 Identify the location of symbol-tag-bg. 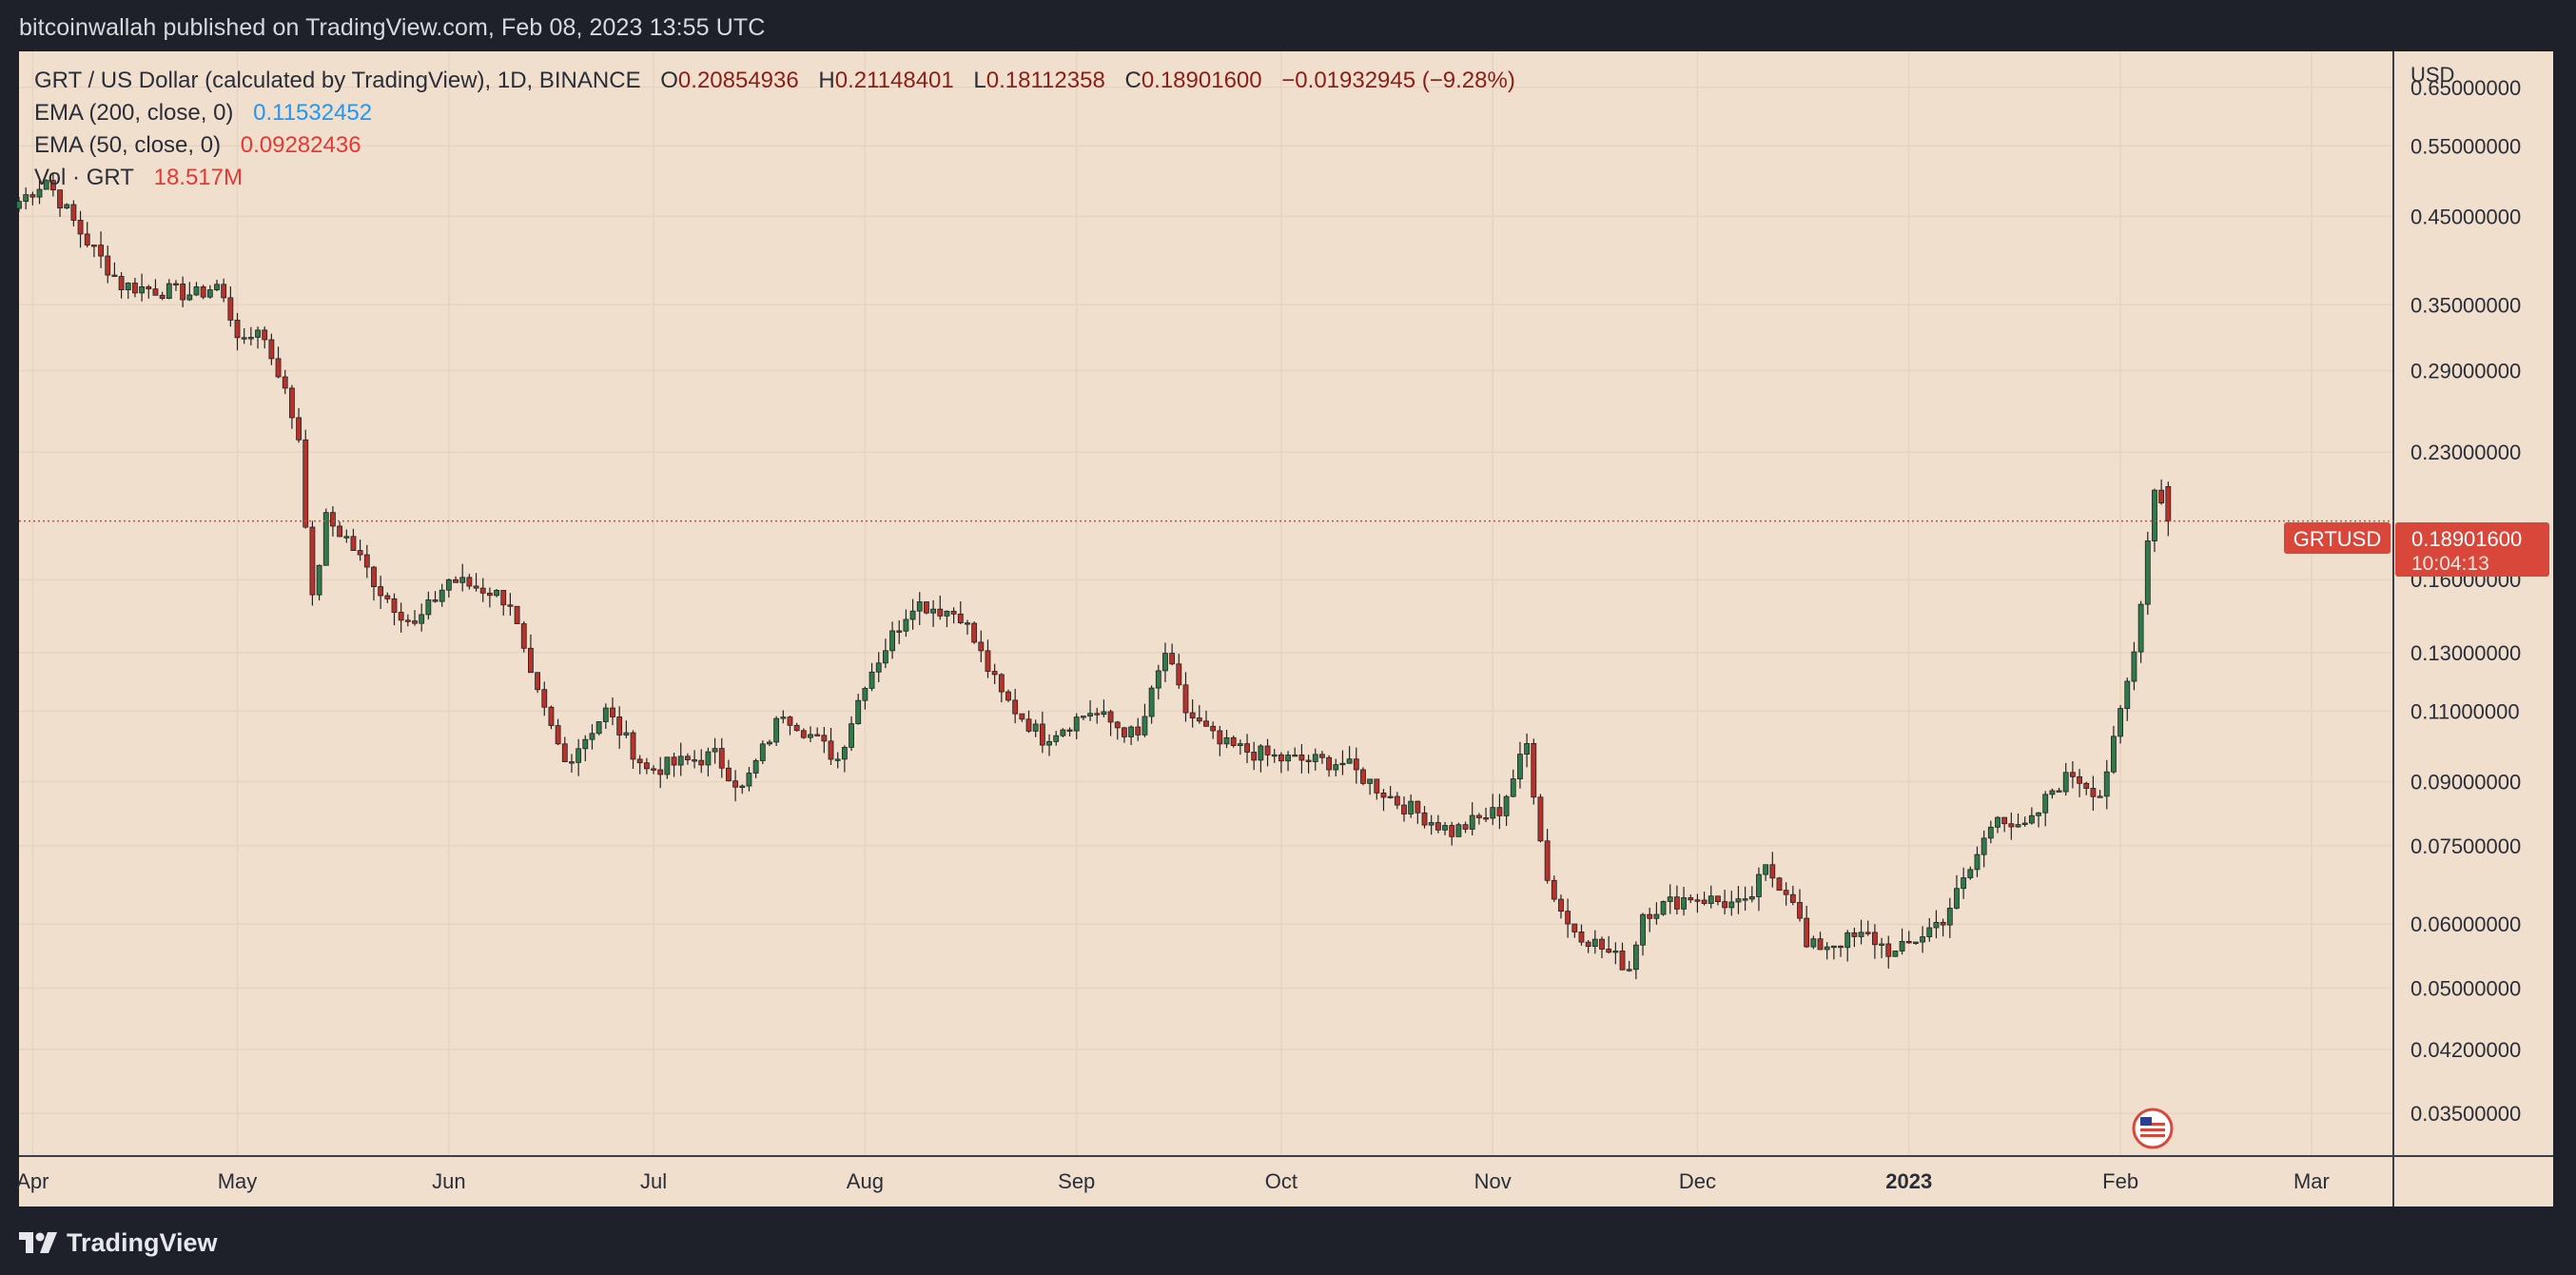
(2338, 538).